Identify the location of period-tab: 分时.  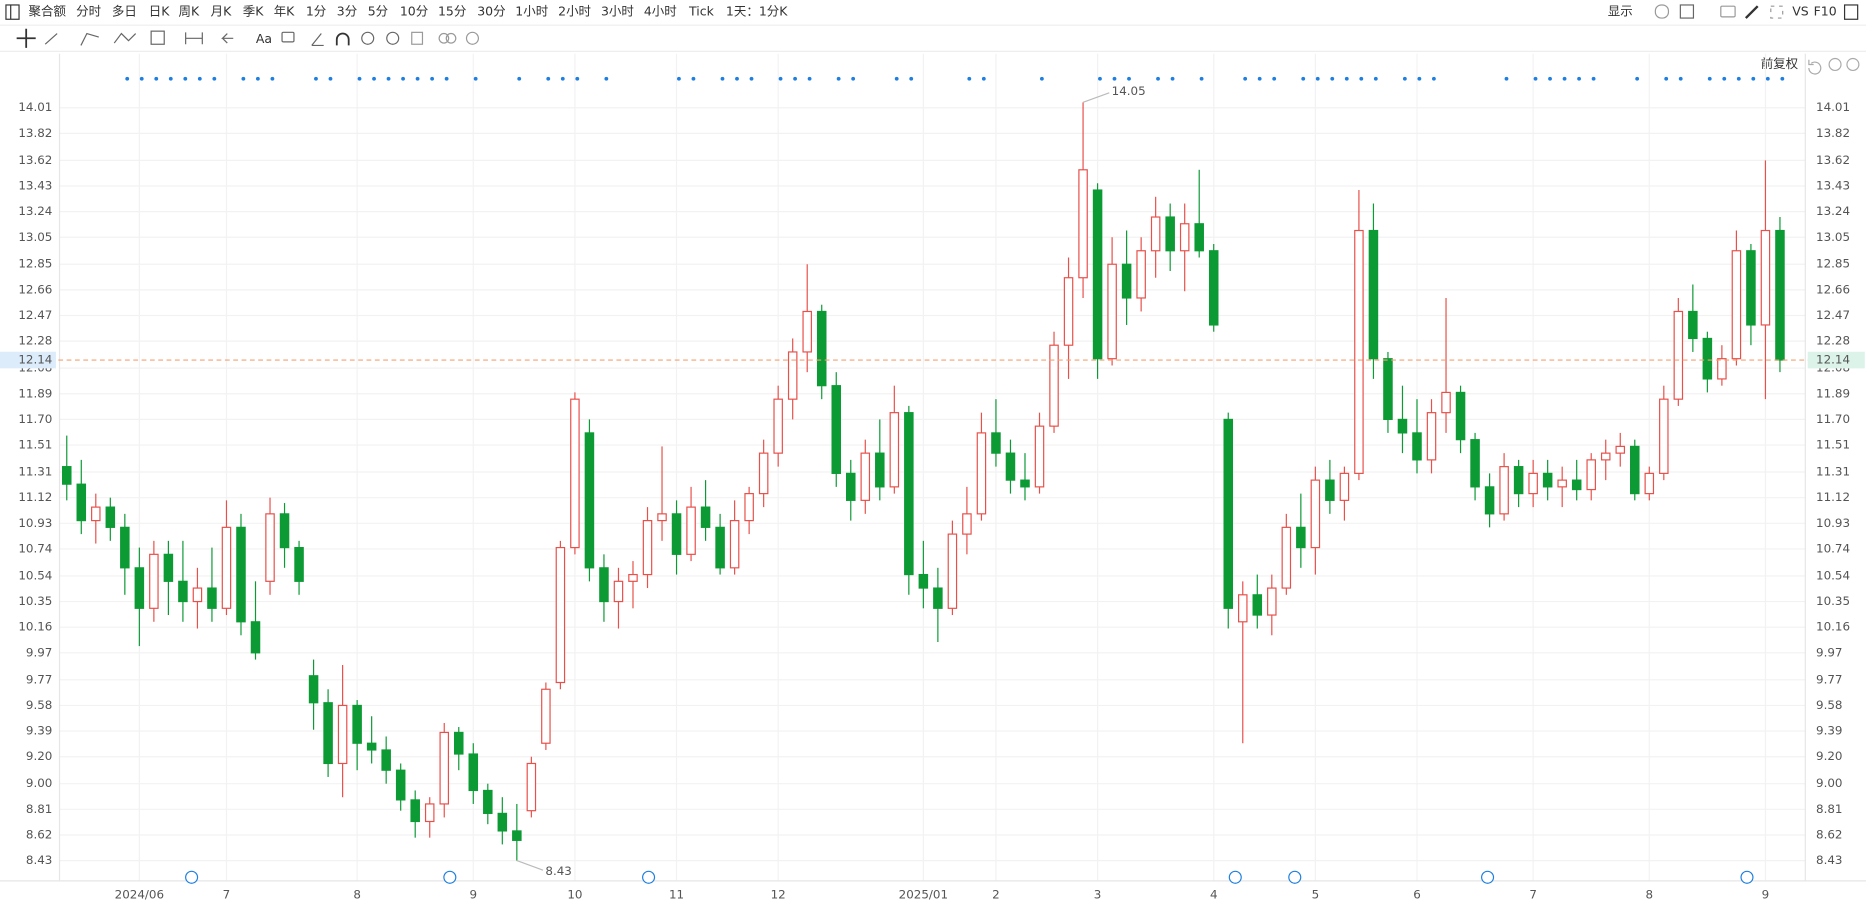
(88, 11).